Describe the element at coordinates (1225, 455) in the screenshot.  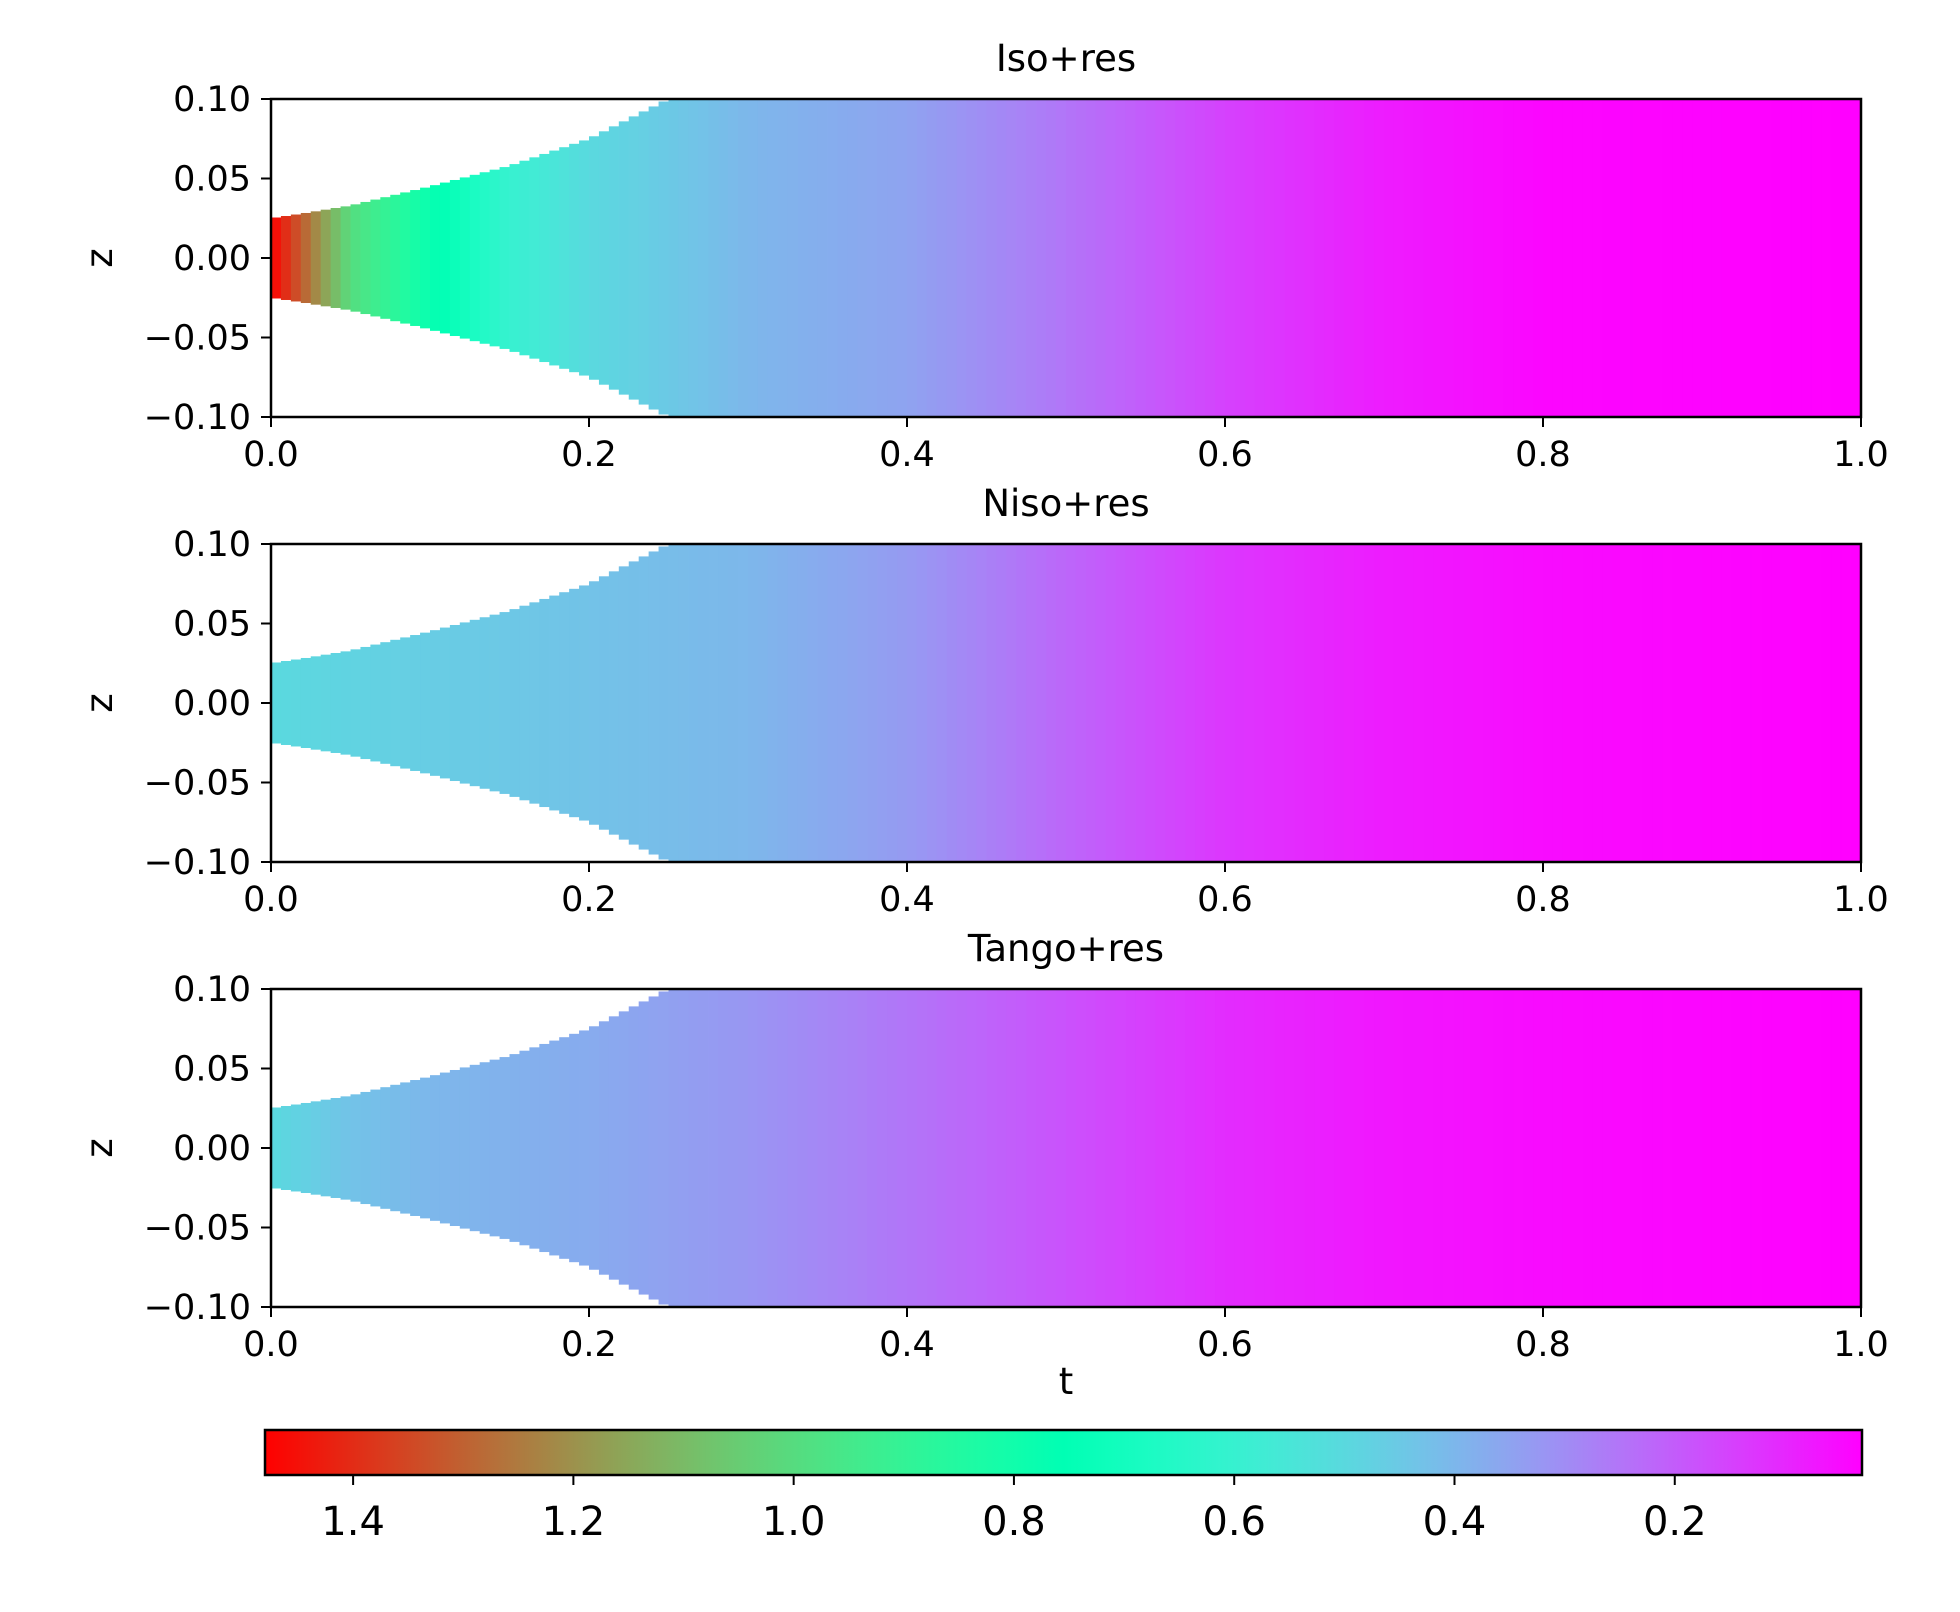
I see `x-tick-label: 0.6` at that location.